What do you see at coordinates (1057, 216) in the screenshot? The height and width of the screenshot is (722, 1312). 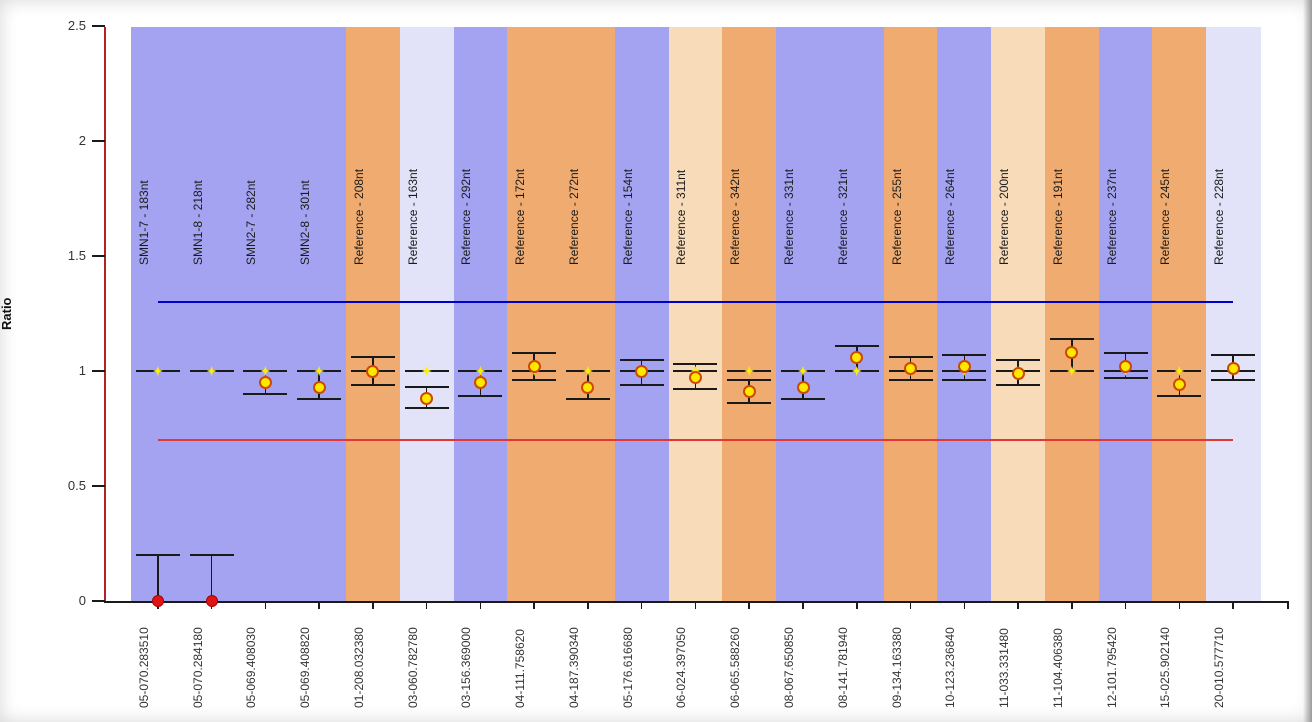 I see `probe-name-label: Reference - 191nt` at bounding box center [1057, 216].